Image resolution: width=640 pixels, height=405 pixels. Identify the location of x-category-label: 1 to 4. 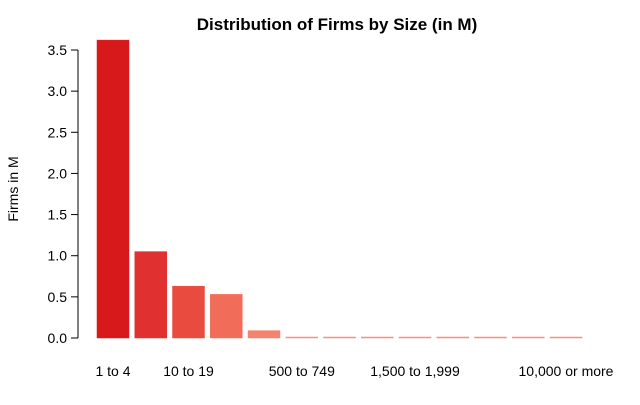
(112, 371).